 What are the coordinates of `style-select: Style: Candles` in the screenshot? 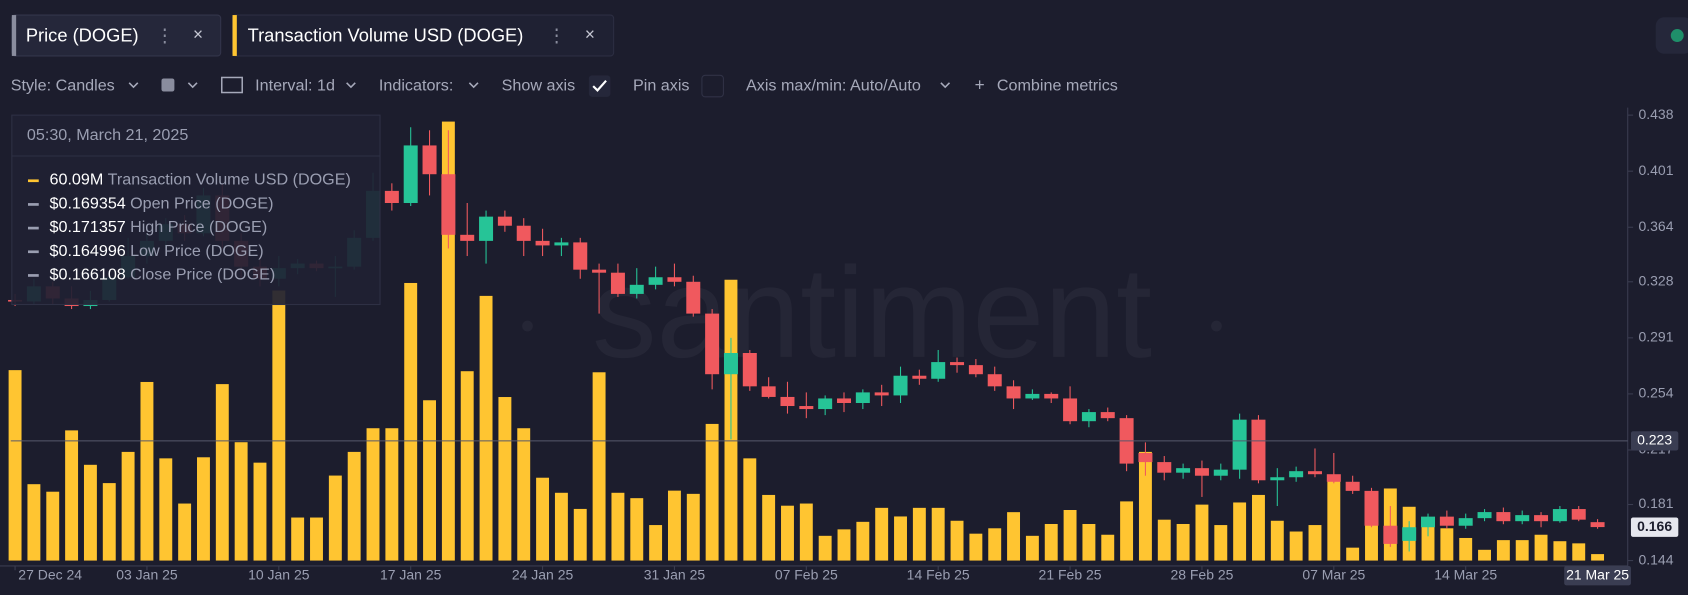 It's located at (63, 85).